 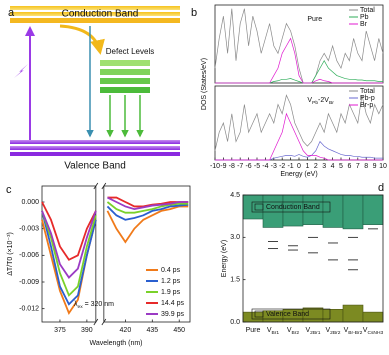 I want to click on x-tick-label: 10, so click(x=383, y=166).